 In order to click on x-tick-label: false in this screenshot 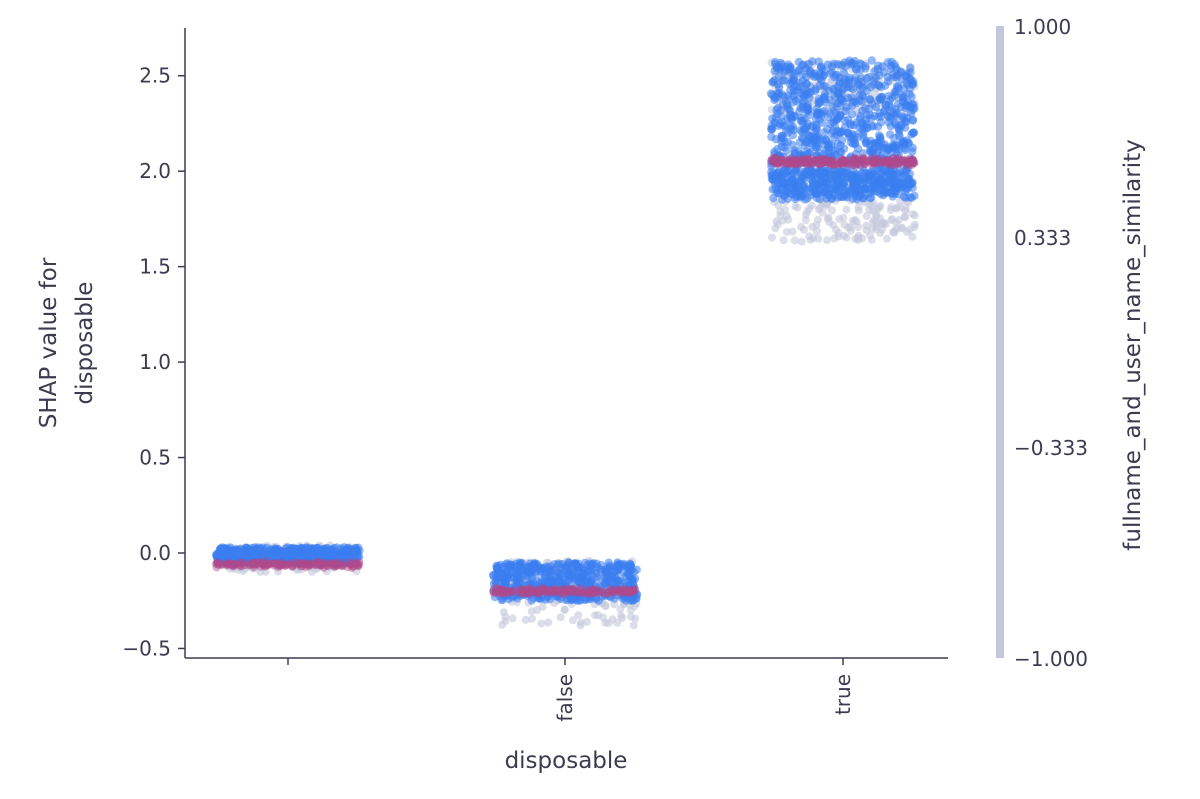, I will do `click(565, 698)`.